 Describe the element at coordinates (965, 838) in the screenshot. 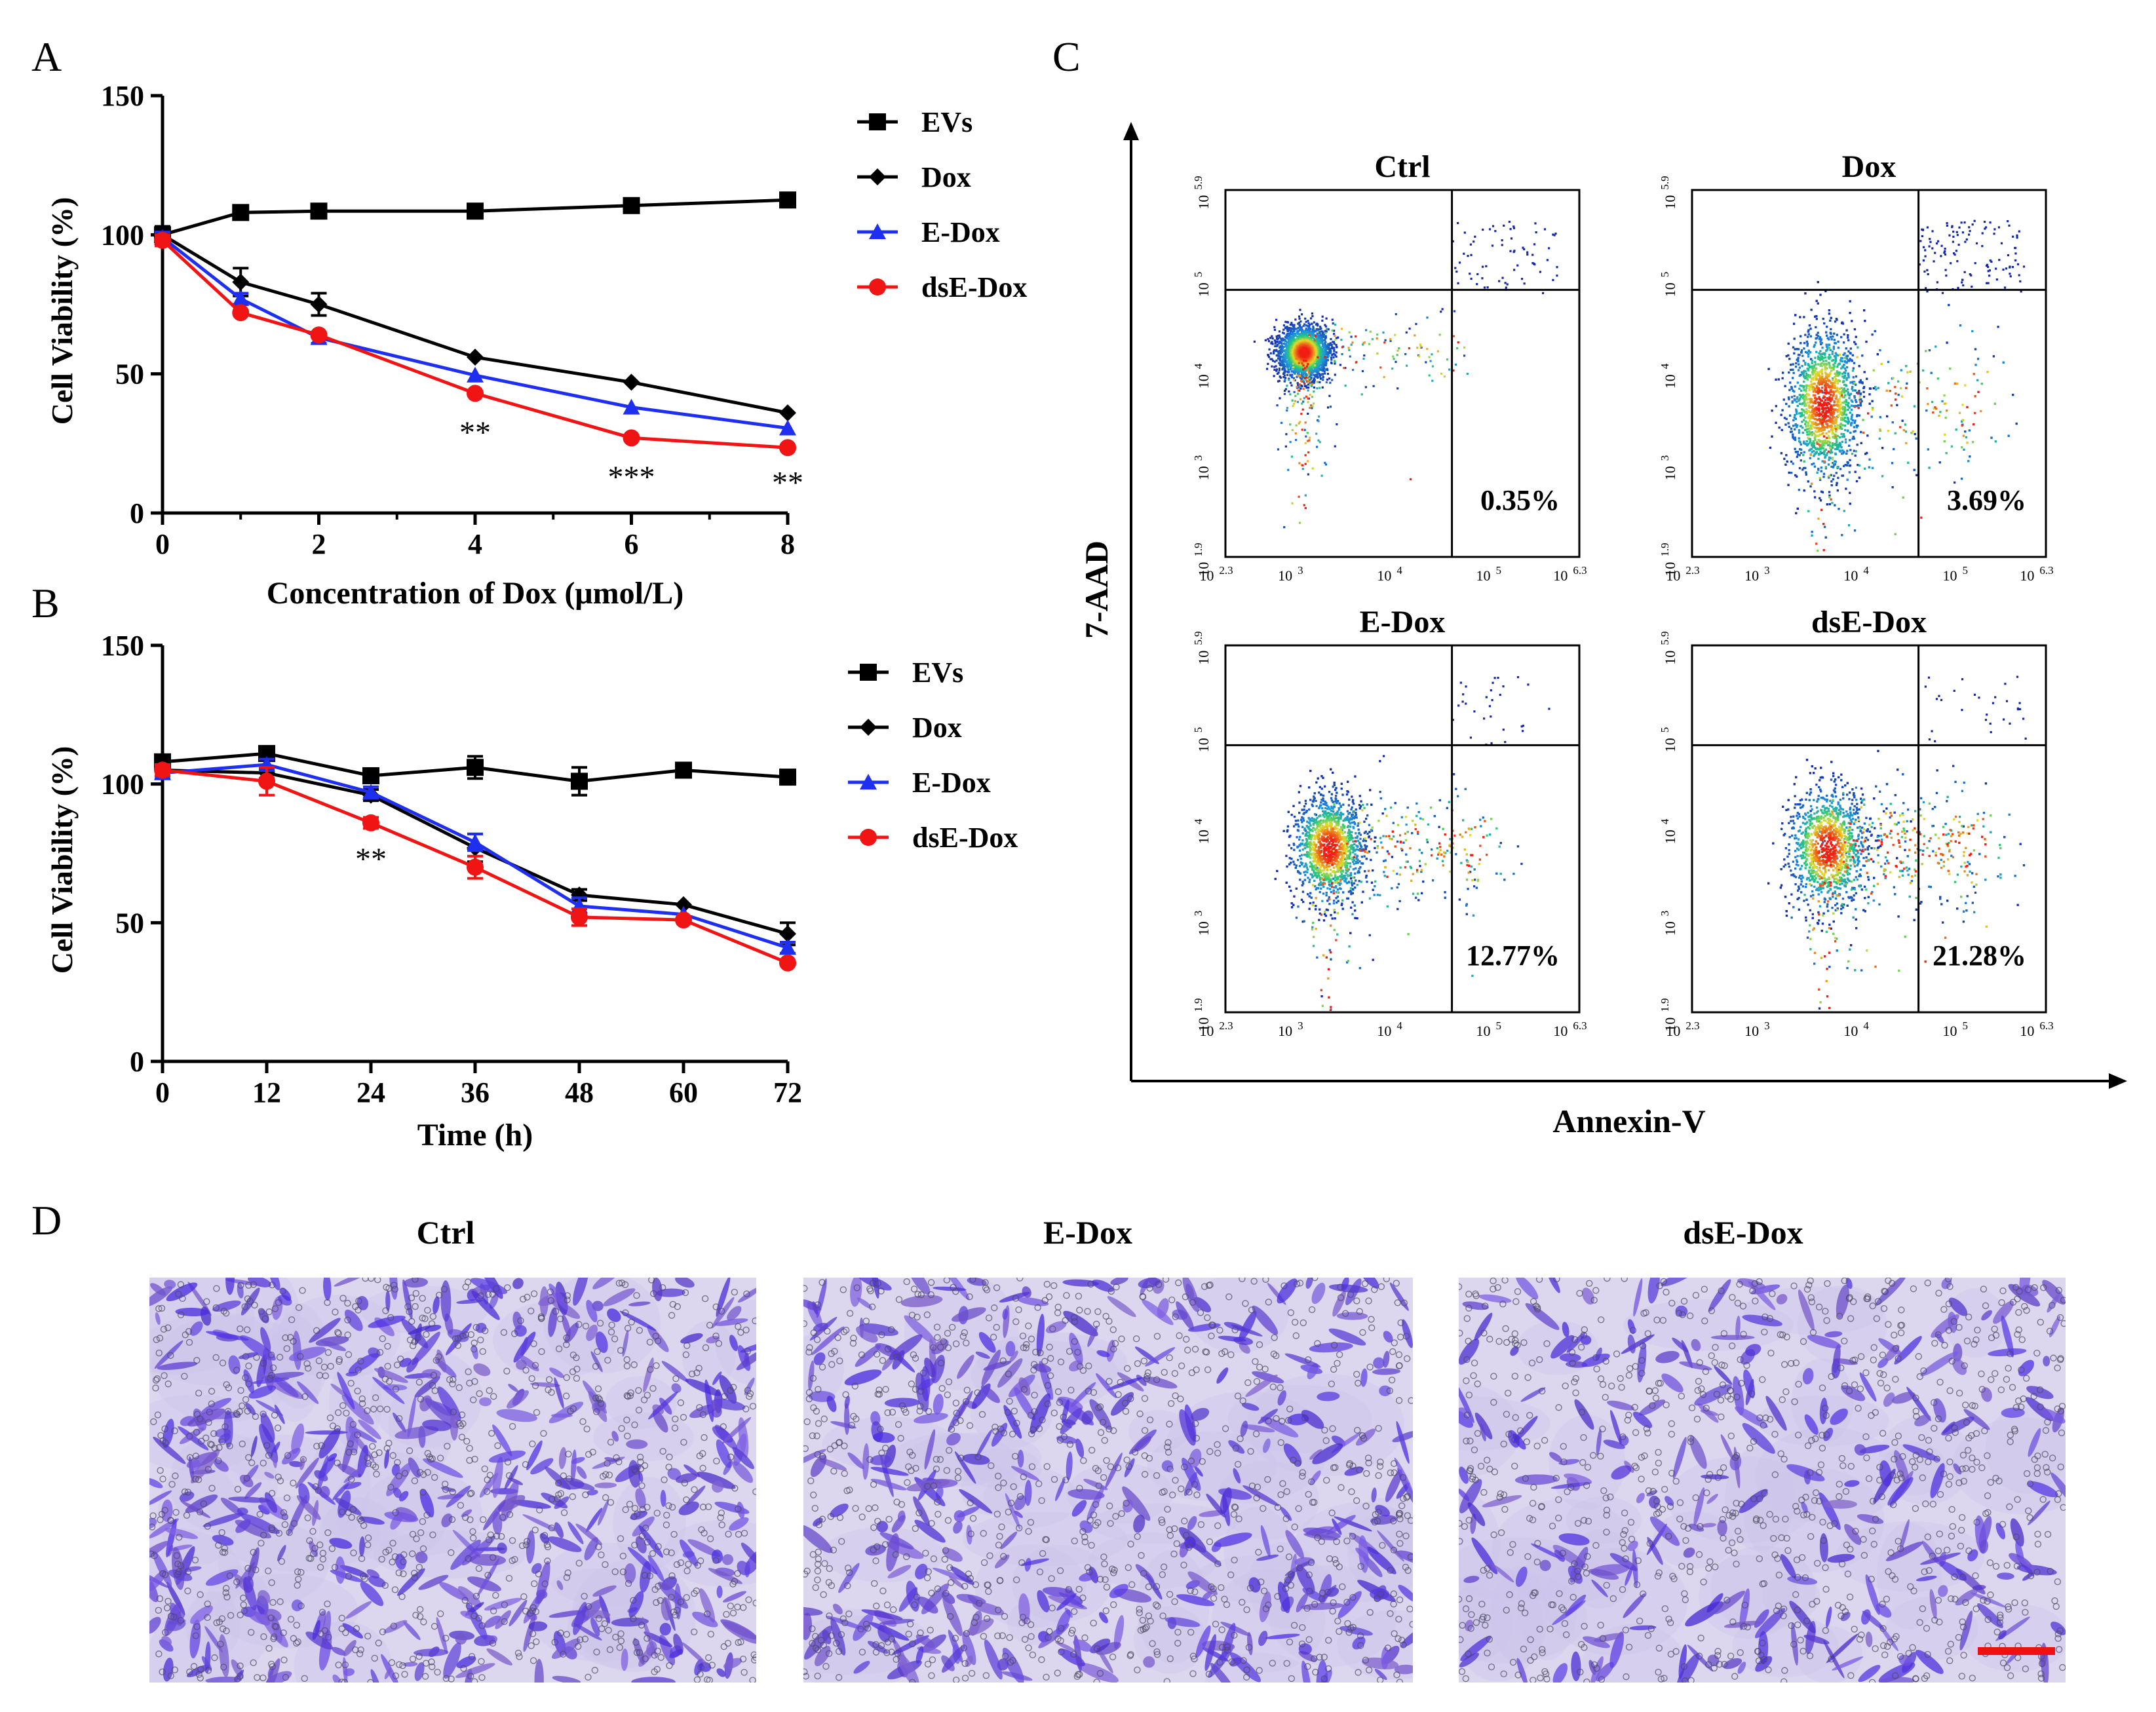

I see `legend-label: dsE-Dox` at that location.